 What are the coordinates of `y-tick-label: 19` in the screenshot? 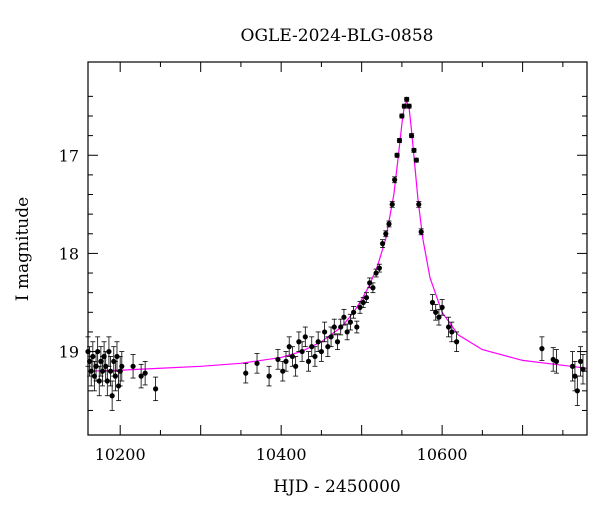 It's located at (69, 352).